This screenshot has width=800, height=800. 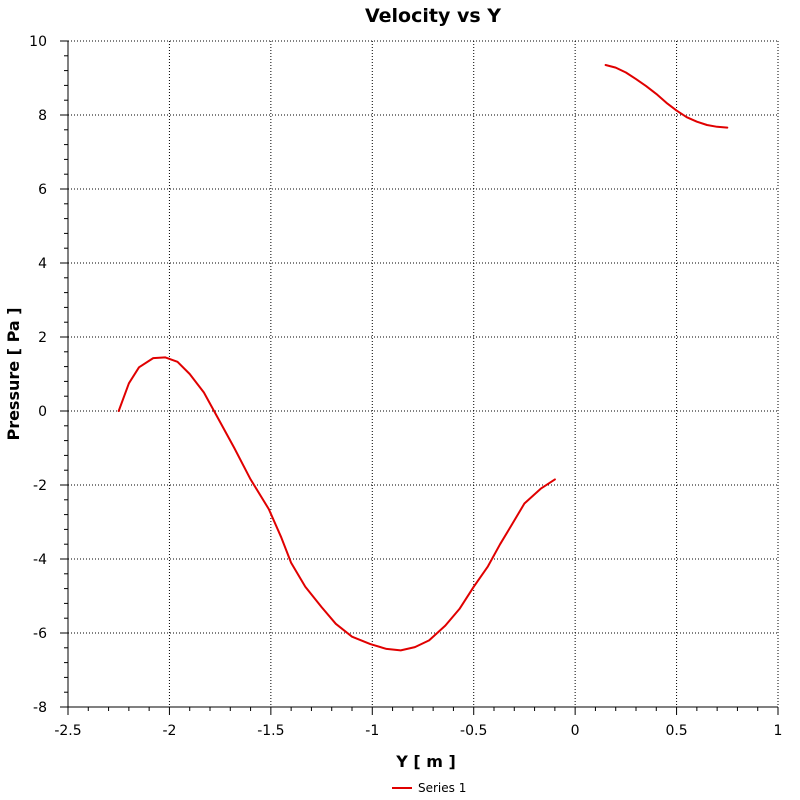 What do you see at coordinates (42, 116) in the screenshot?
I see `y-tick-label: 8` at bounding box center [42, 116].